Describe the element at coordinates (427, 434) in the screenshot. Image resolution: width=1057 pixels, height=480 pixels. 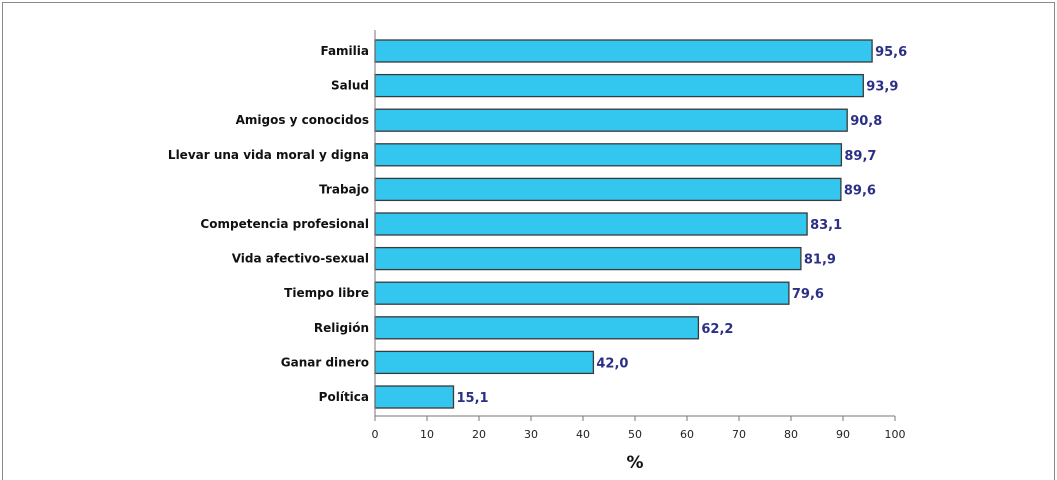
I see `x-tick-label: 10` at that location.